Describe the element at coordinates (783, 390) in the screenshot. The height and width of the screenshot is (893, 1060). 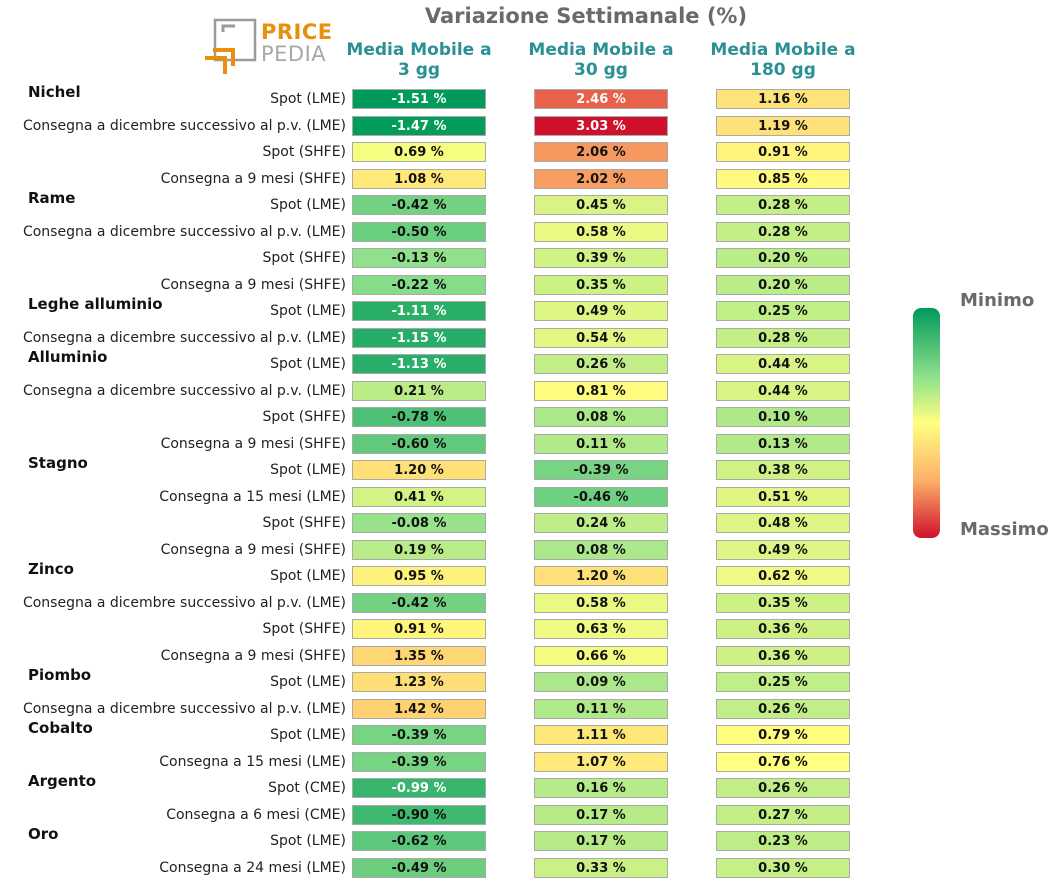
I see `value-cell: 0.44 %` at that location.